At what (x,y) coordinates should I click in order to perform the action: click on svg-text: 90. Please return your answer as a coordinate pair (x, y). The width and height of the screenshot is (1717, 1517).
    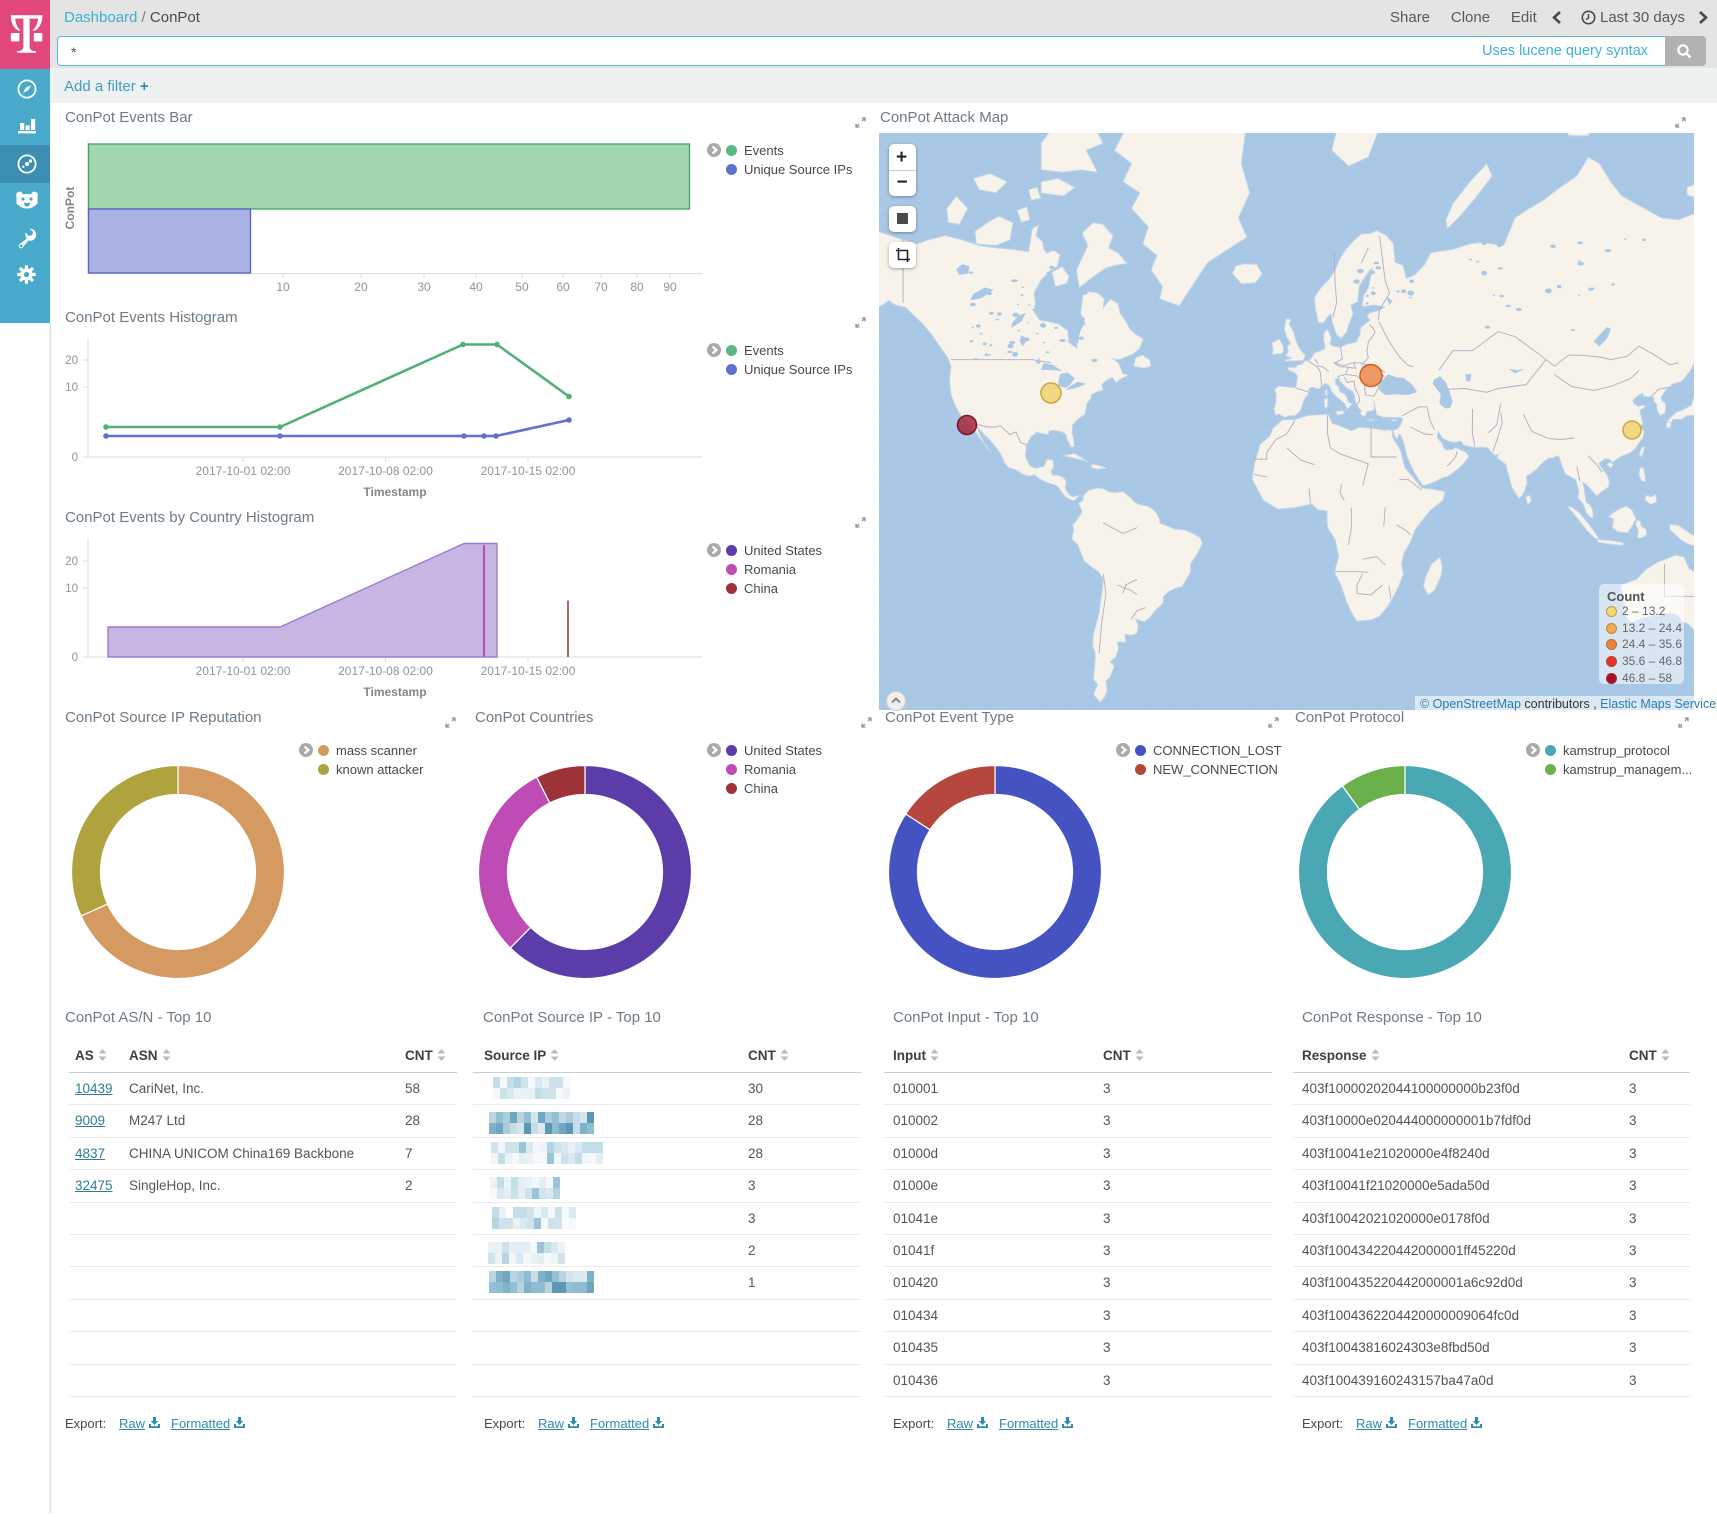
    Looking at the image, I should click on (670, 287).